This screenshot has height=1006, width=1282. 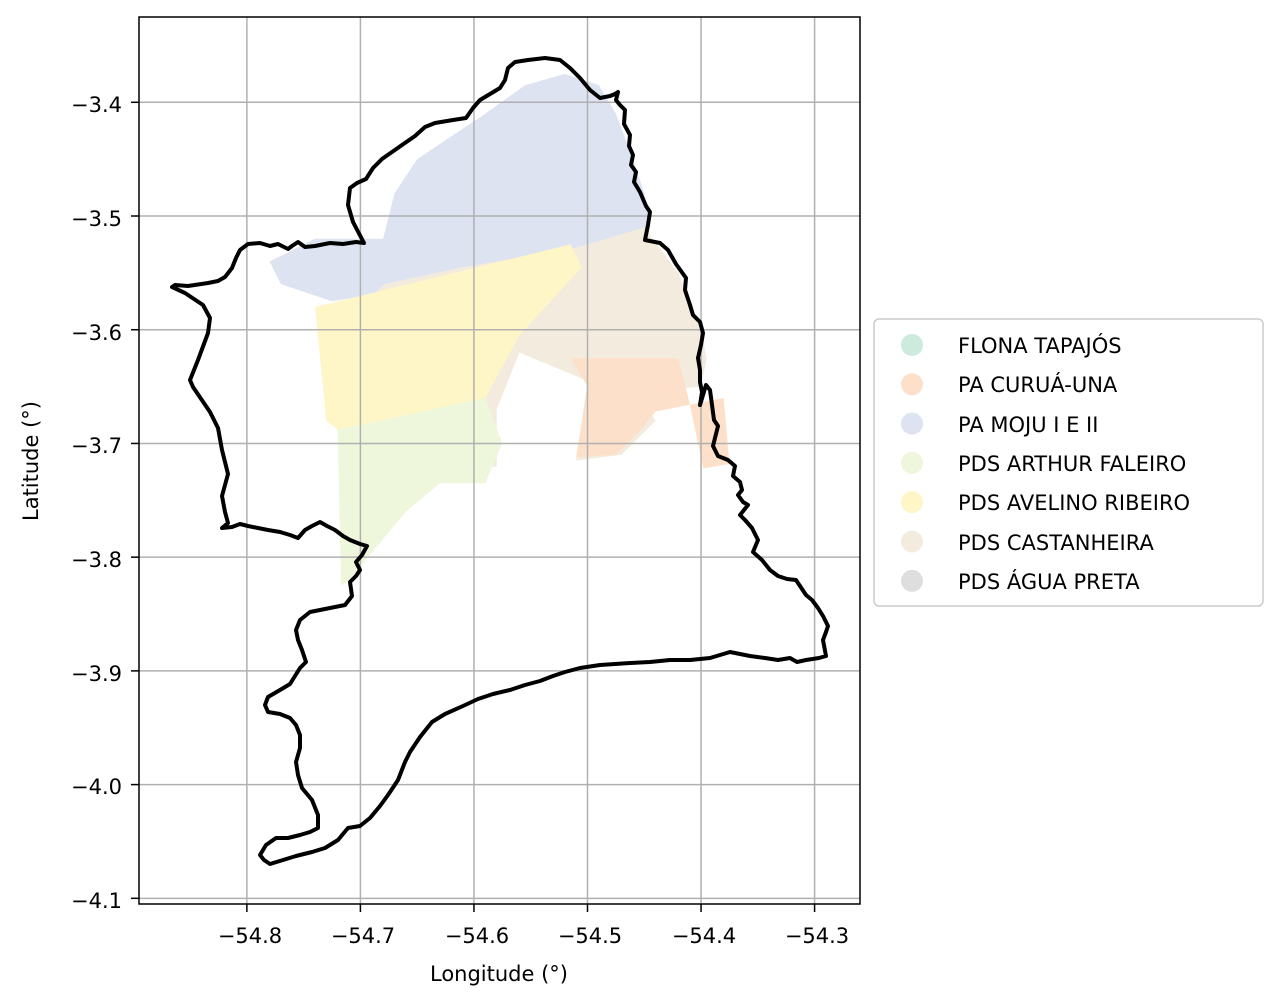 What do you see at coordinates (1040, 345) in the screenshot?
I see `legend-label: FLONA TAPAJÓS` at bounding box center [1040, 345].